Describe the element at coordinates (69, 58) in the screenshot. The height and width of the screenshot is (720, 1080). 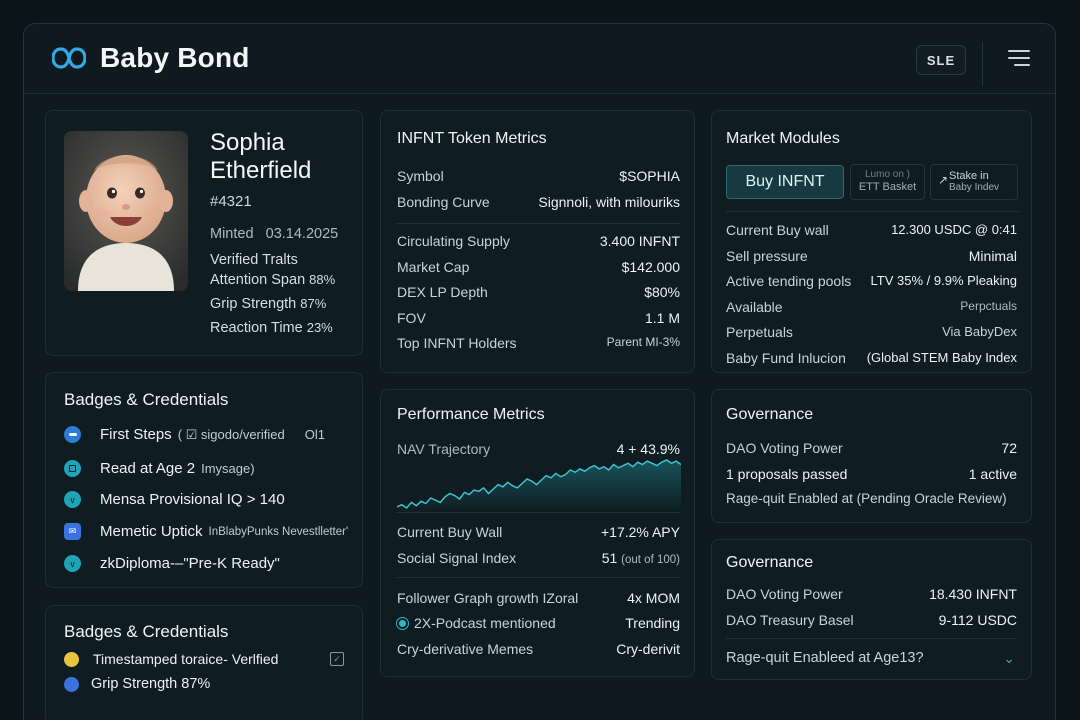
I see `infinity-logo-icon` at that location.